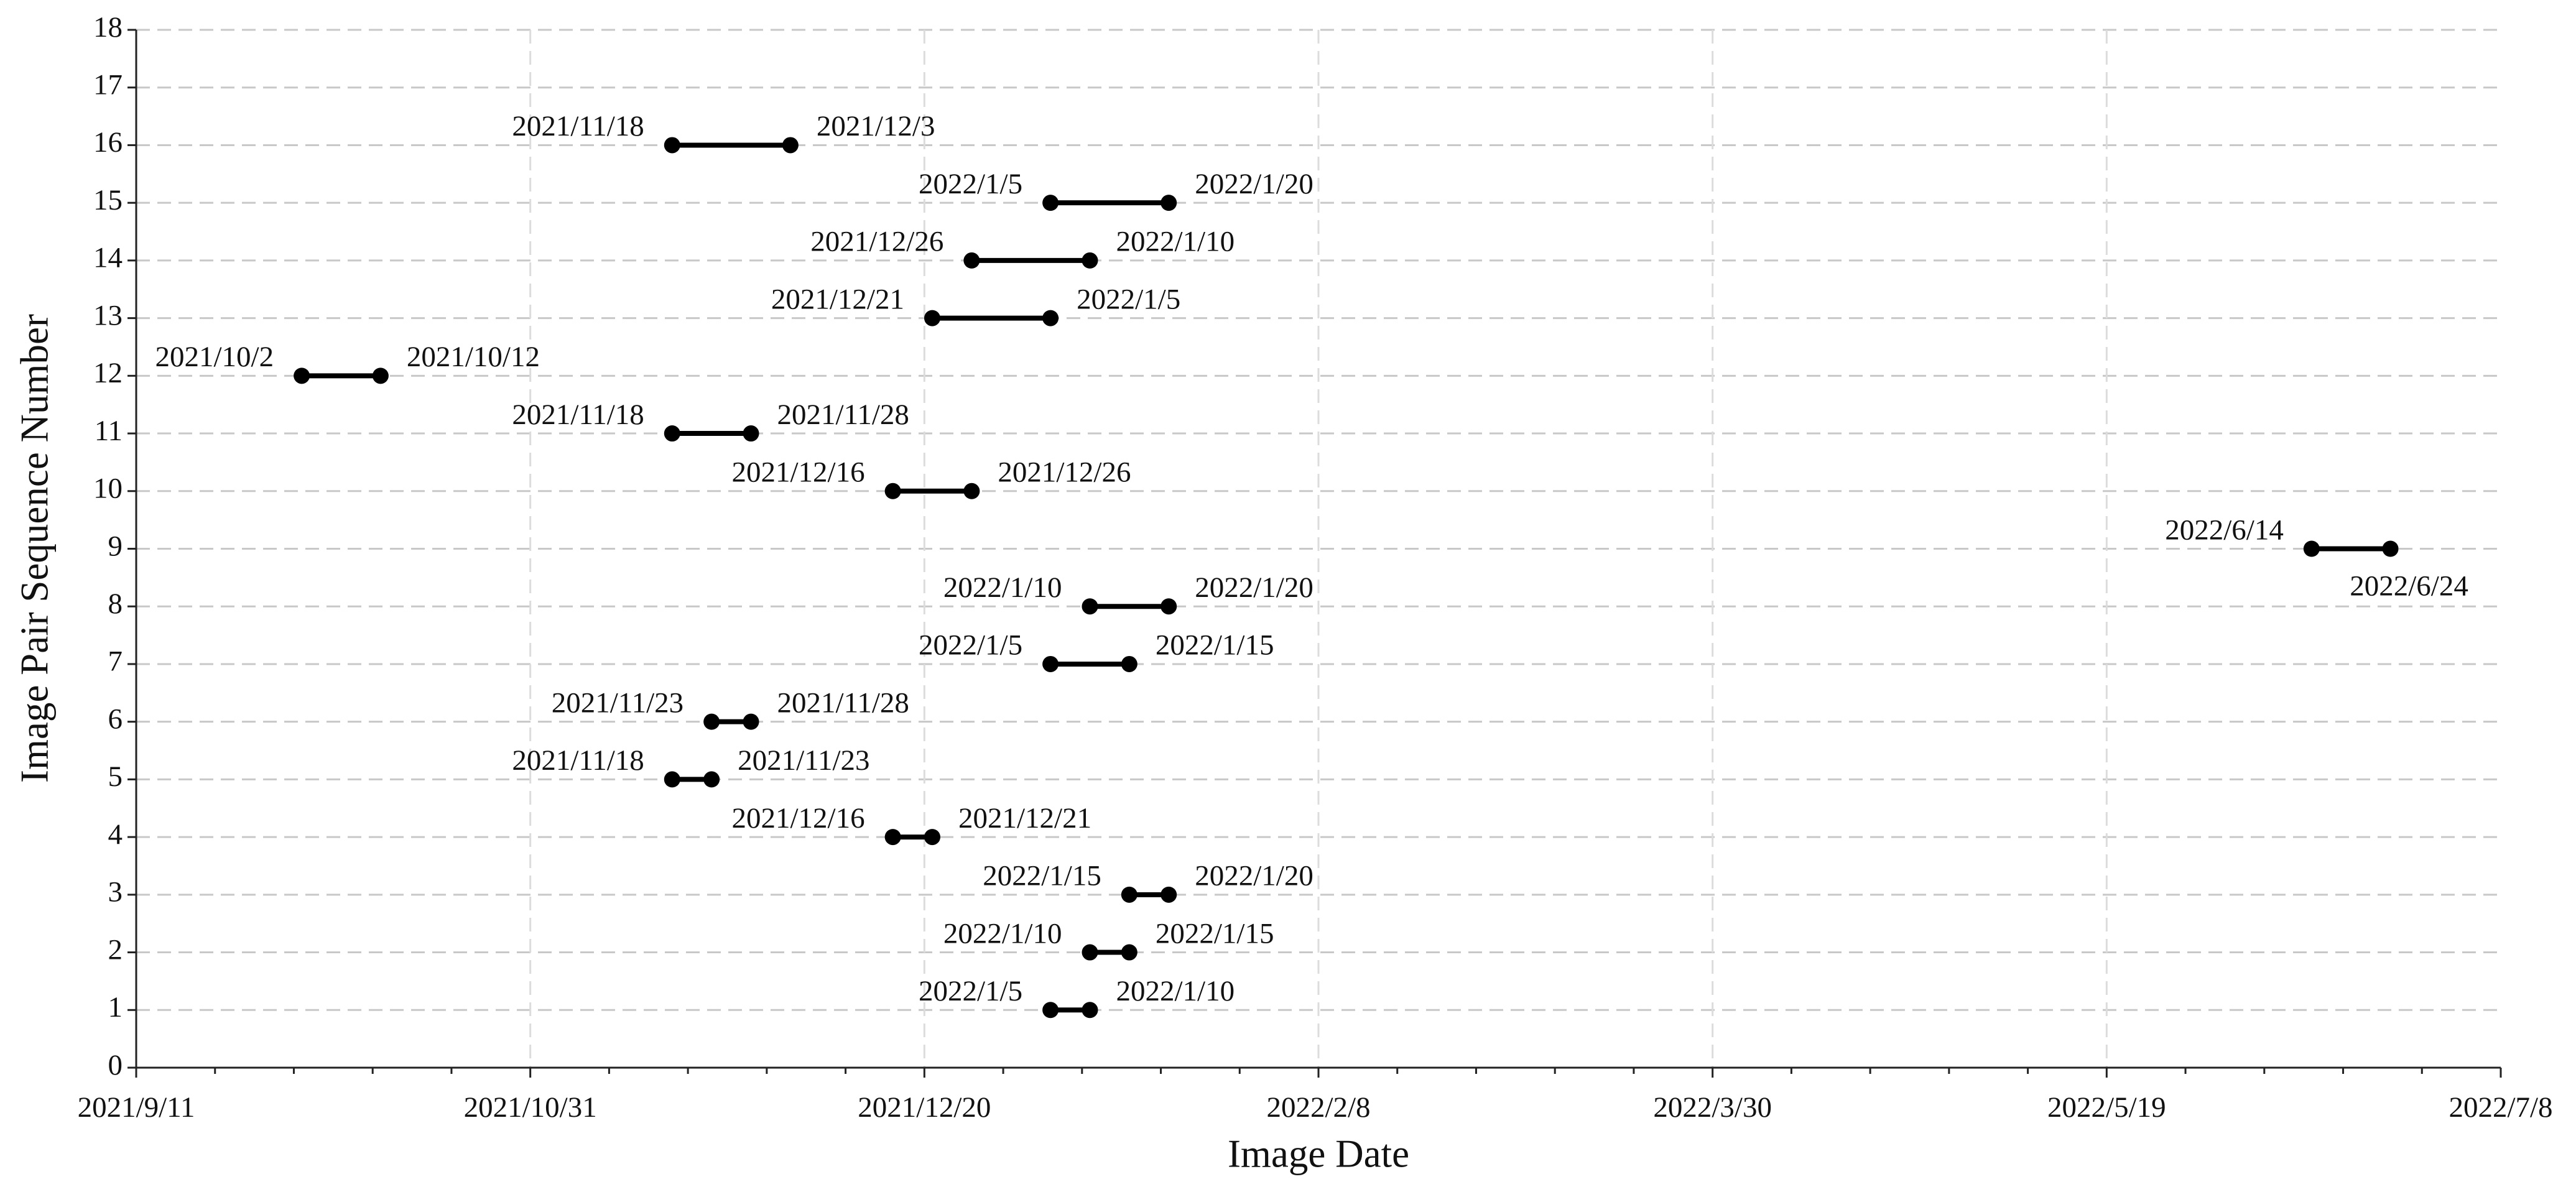  I want to click on start-label: 2021/12/26, so click(877, 242).